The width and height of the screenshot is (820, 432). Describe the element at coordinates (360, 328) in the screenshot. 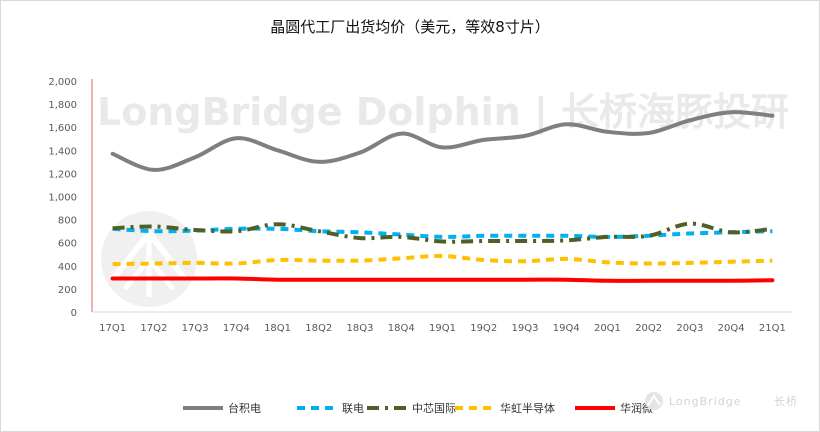

I see `x-tick-label: 18Q3` at that location.